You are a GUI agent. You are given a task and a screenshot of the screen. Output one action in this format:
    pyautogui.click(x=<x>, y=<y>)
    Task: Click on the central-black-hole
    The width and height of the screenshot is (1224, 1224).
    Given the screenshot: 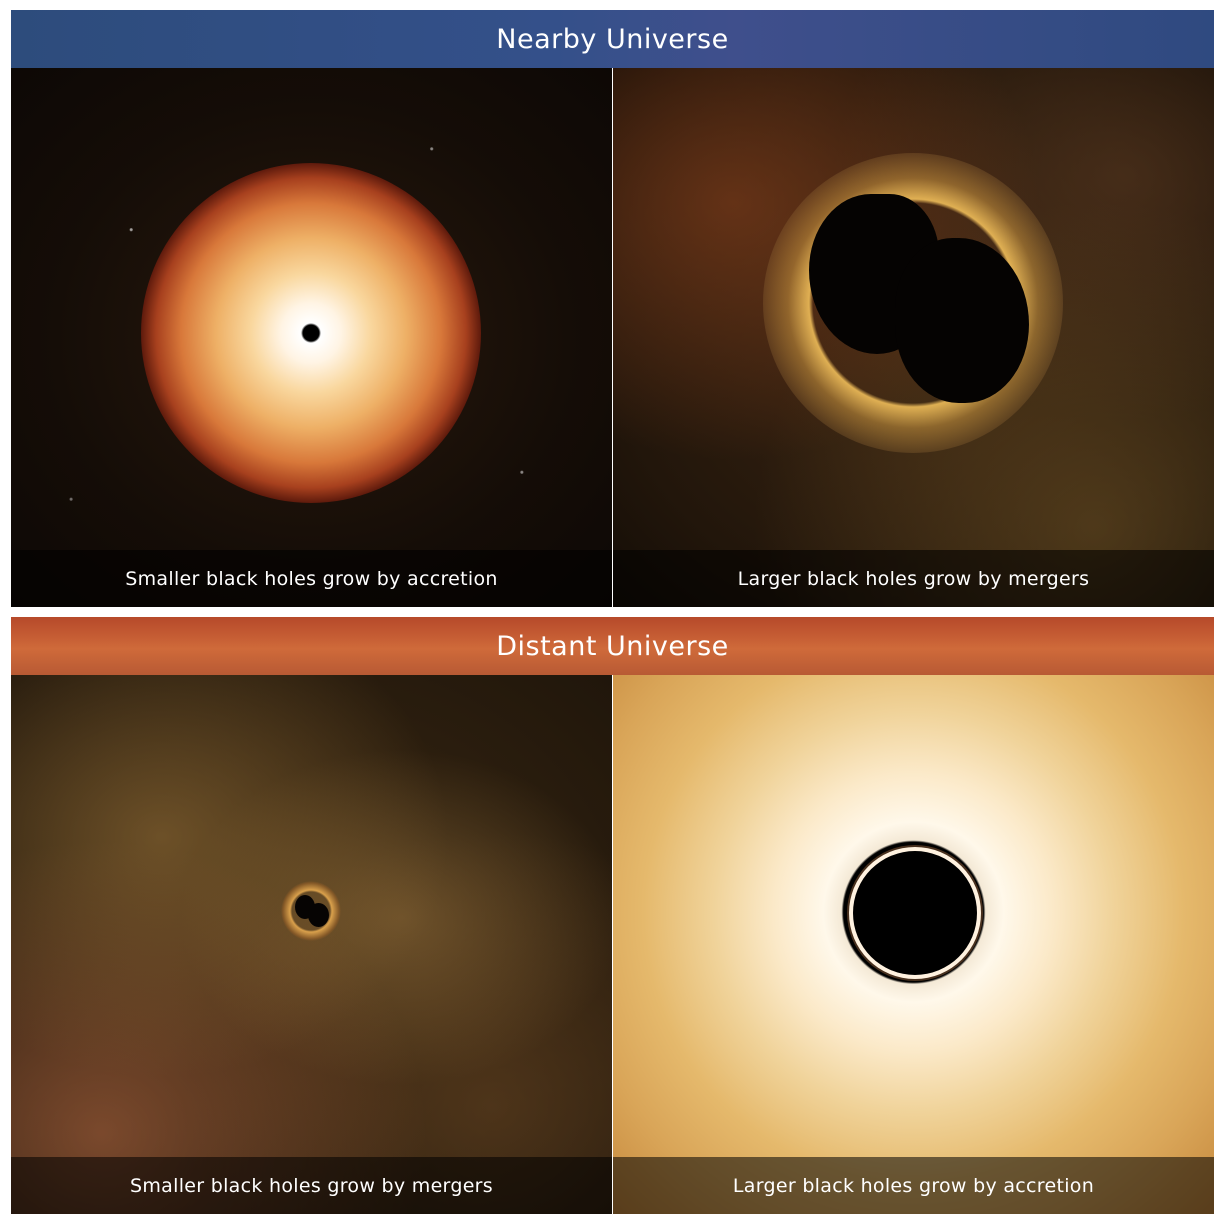 What is the action you would take?
    pyautogui.click(x=915, y=913)
    